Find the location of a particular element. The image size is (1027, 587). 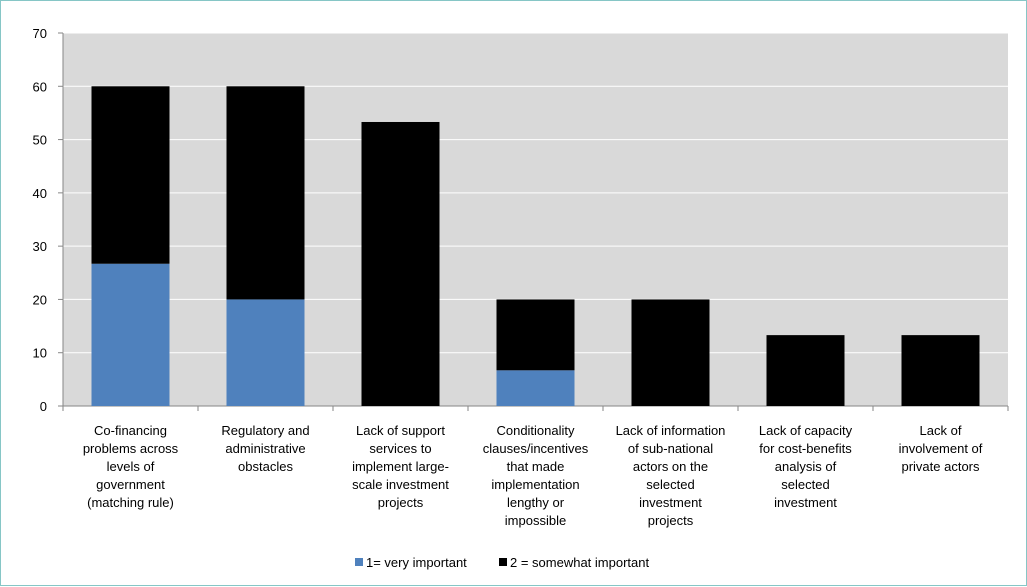

y-tick-label: 60 is located at coordinates (40, 86).